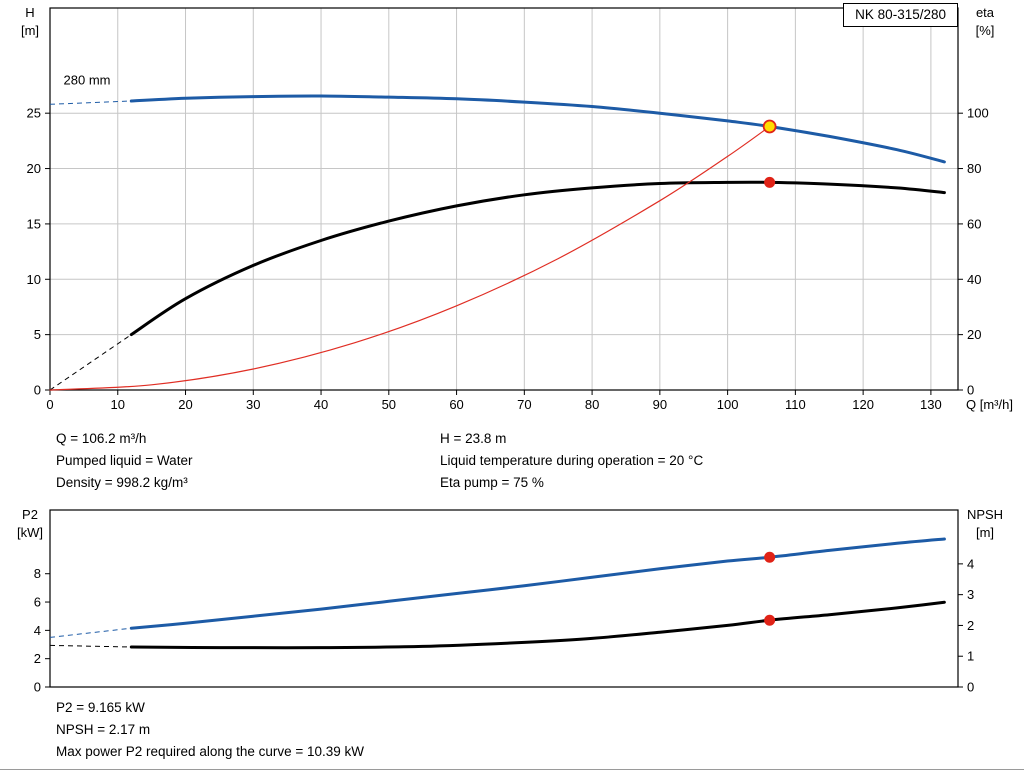  What do you see at coordinates (30, 514) in the screenshot?
I see `left-axis-title: P2` at bounding box center [30, 514].